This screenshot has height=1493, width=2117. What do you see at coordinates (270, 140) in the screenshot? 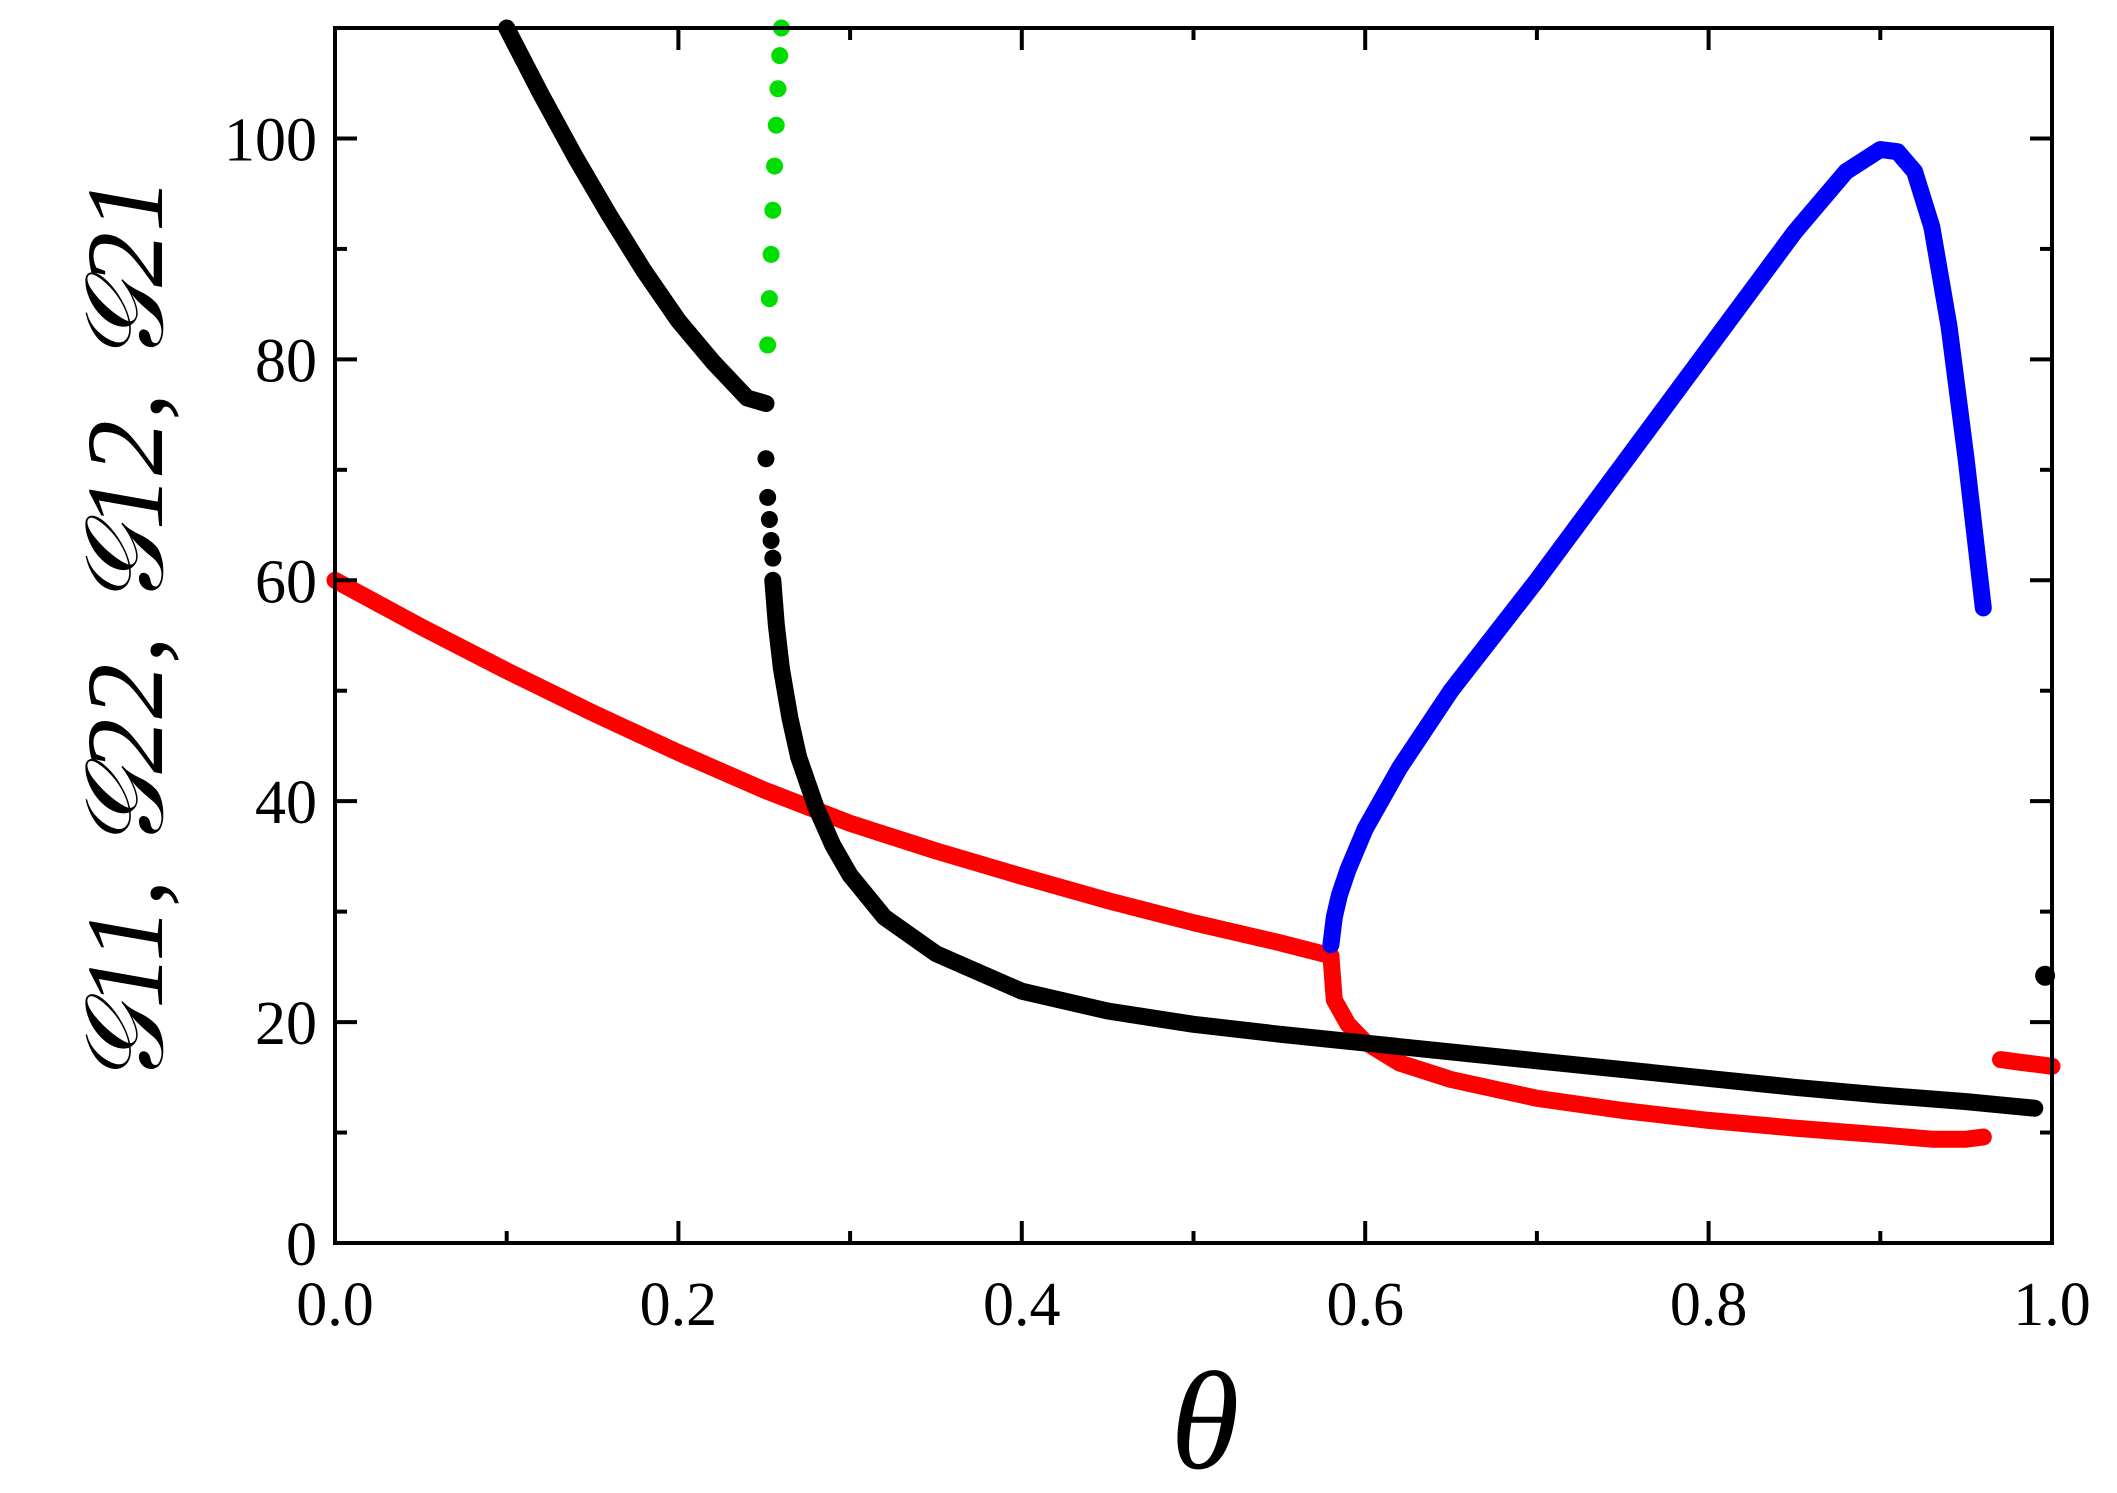
I see `y-tick-label: 100` at bounding box center [270, 140].